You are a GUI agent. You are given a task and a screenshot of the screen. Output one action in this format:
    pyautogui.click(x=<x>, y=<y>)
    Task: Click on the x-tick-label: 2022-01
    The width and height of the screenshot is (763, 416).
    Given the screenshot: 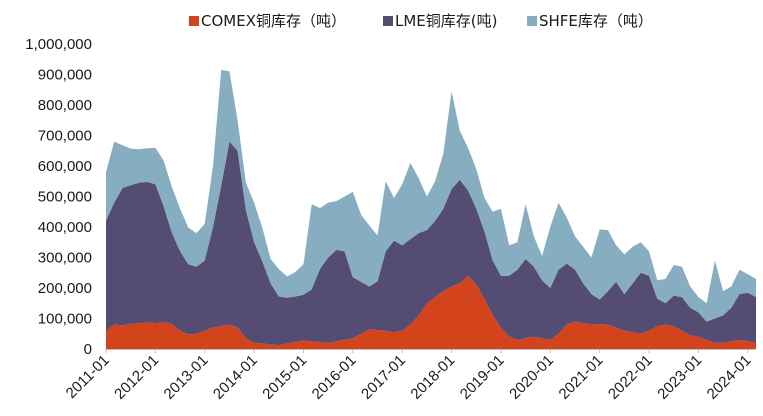 What is the action you would take?
    pyautogui.click(x=630, y=377)
    